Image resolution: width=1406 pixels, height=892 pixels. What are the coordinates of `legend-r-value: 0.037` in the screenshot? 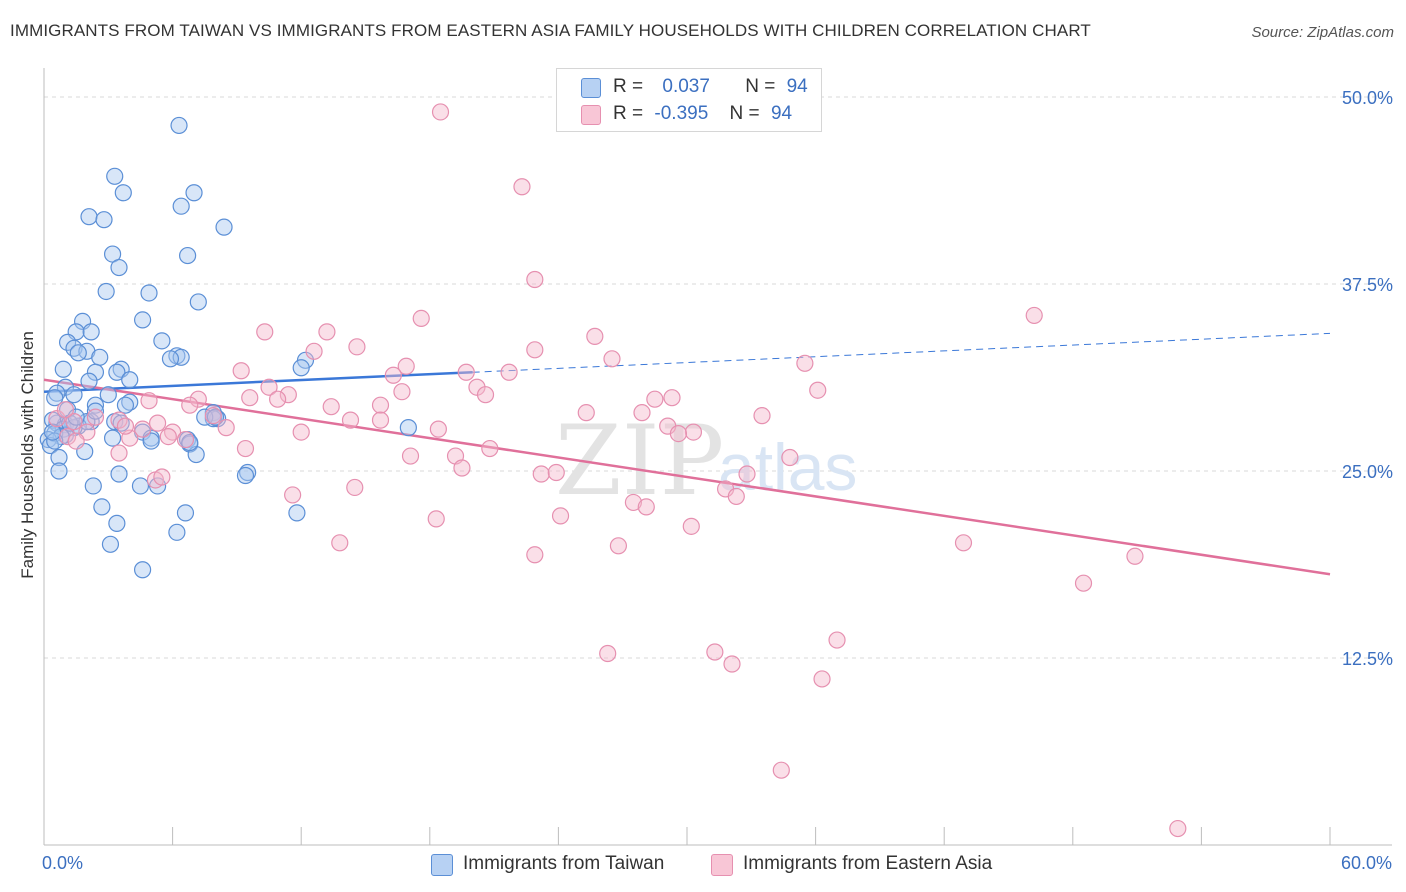 It's located at (686, 86).